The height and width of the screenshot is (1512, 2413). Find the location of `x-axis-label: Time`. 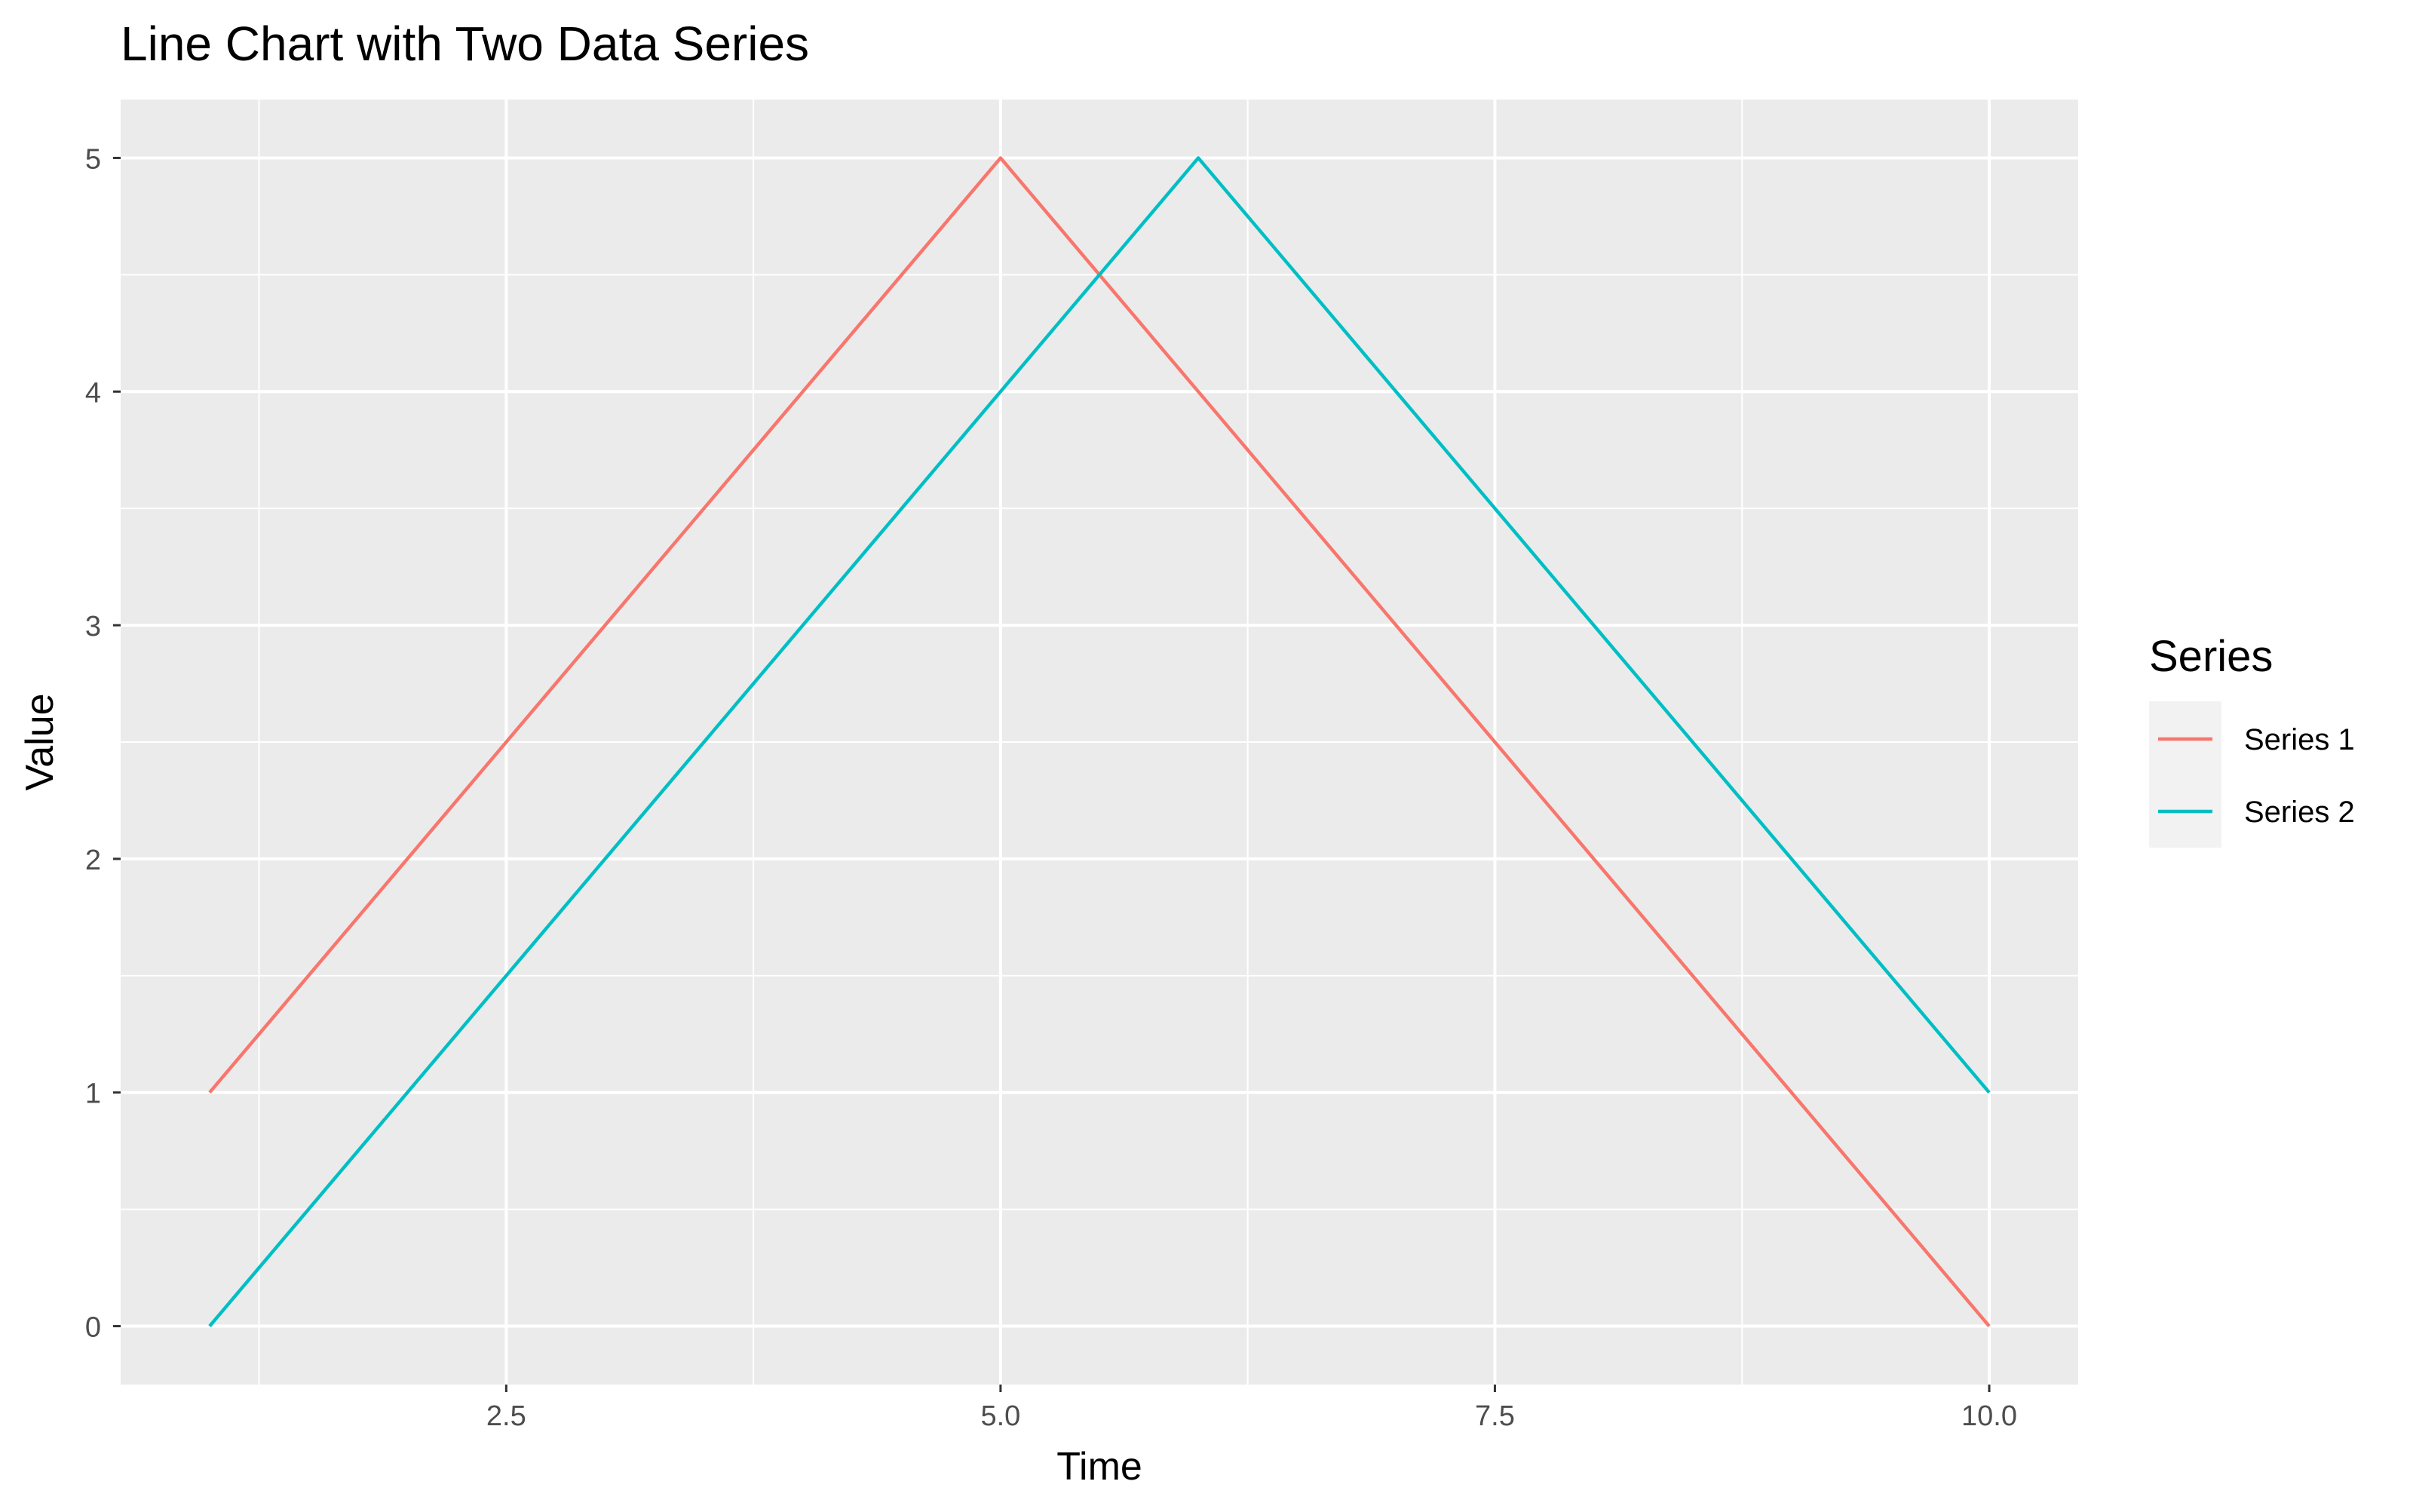

x-axis-label: Time is located at coordinates (1099, 1467).